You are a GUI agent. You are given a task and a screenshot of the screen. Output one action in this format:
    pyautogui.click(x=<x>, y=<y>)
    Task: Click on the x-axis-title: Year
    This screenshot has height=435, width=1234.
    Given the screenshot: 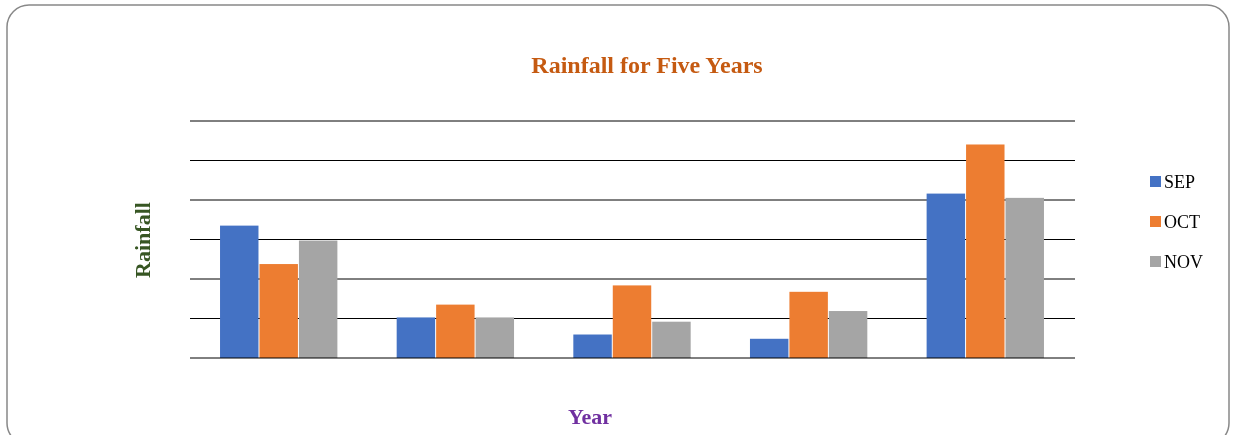 What is the action you would take?
    pyautogui.click(x=590, y=416)
    